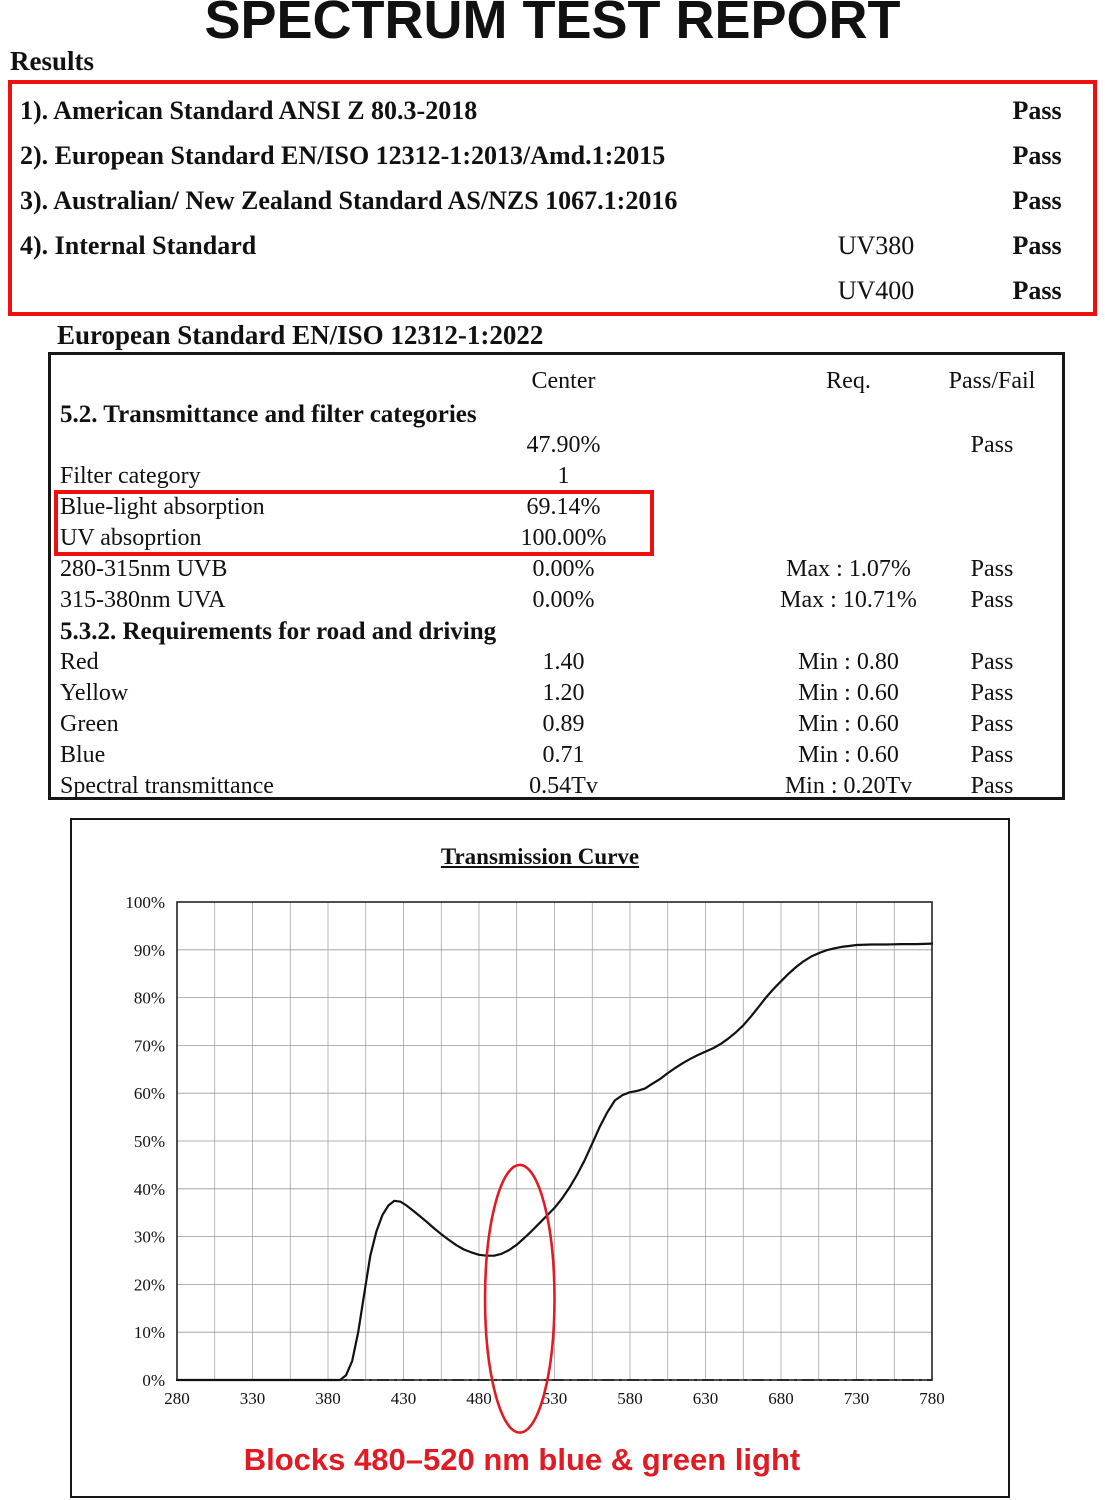 This screenshot has height=1500, width=1105. What do you see at coordinates (992, 380) in the screenshot?
I see `header-passfail: Pass/Fail` at bounding box center [992, 380].